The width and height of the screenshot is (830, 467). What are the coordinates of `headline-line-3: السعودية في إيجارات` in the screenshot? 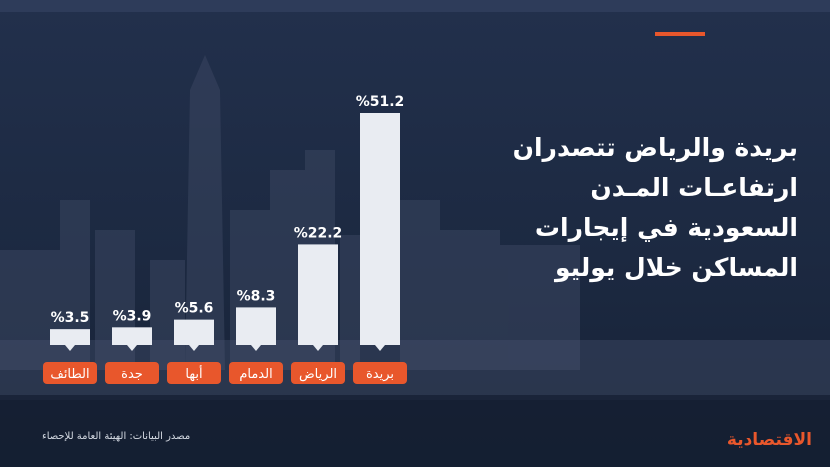 It's located at (666, 227).